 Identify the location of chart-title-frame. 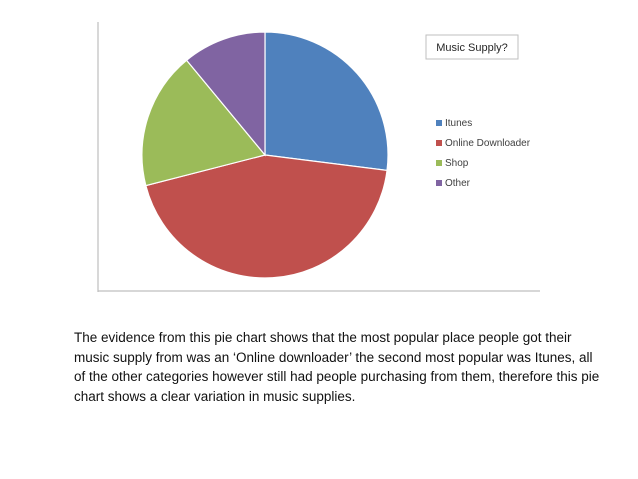
(472, 47).